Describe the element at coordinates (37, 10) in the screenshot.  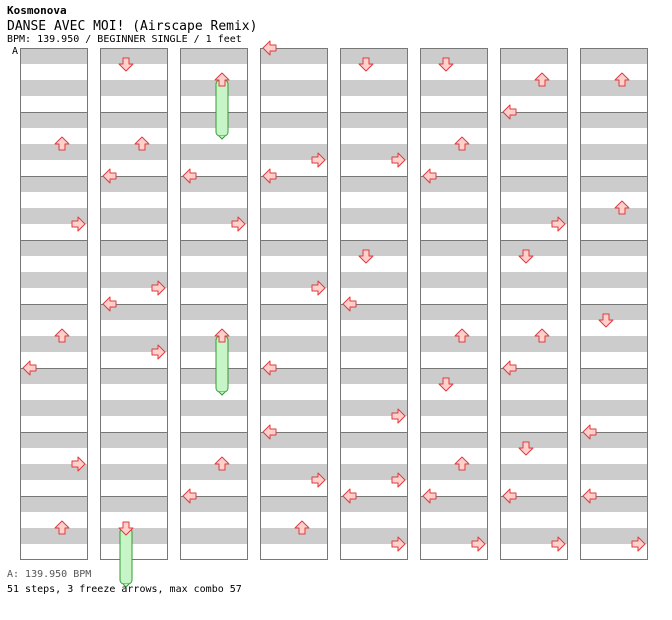
I see `song-artist: Kosmonova` at that location.